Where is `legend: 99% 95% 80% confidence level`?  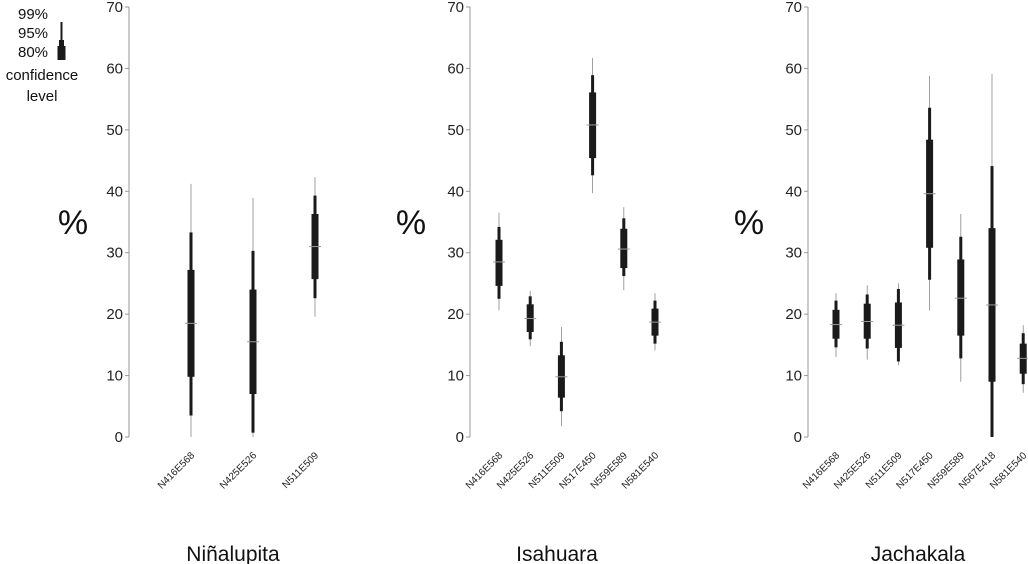
legend: 99% 95% 80% confidence level is located at coordinates (42, 55).